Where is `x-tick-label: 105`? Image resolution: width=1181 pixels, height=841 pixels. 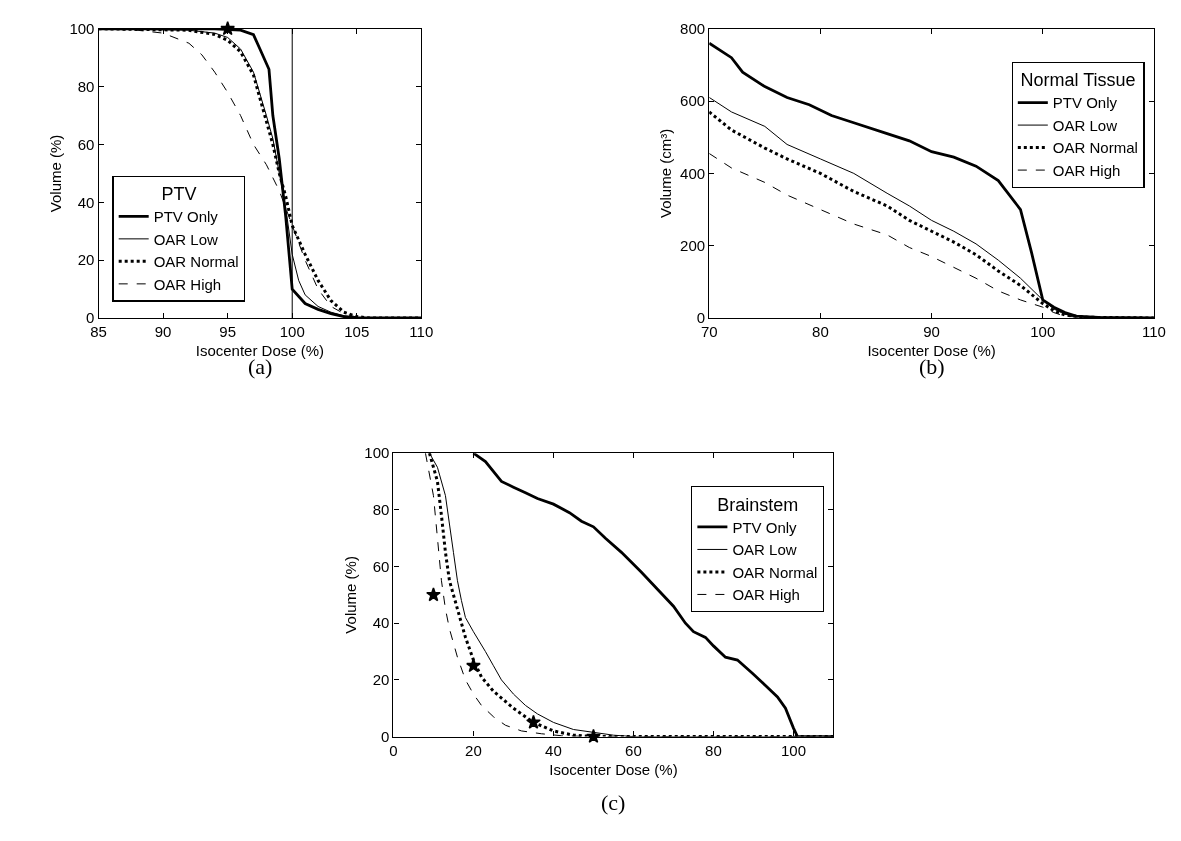 x-tick-label: 105 is located at coordinates (357, 332).